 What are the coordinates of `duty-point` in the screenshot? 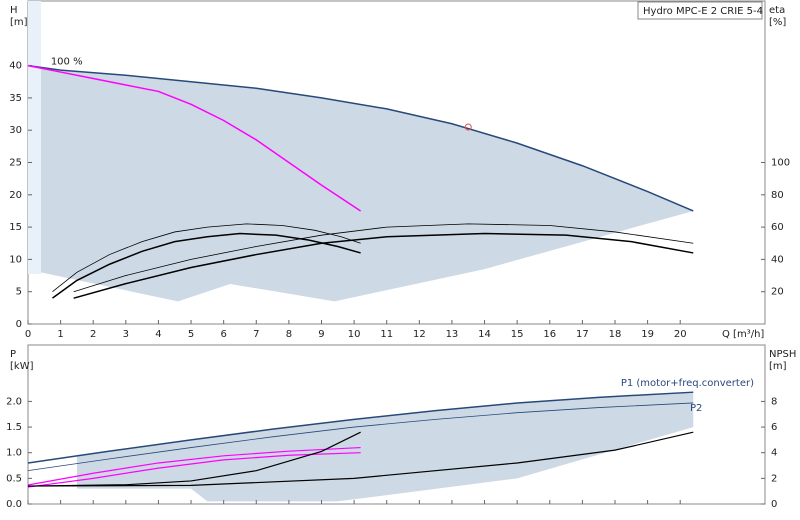 It's located at (468, 127).